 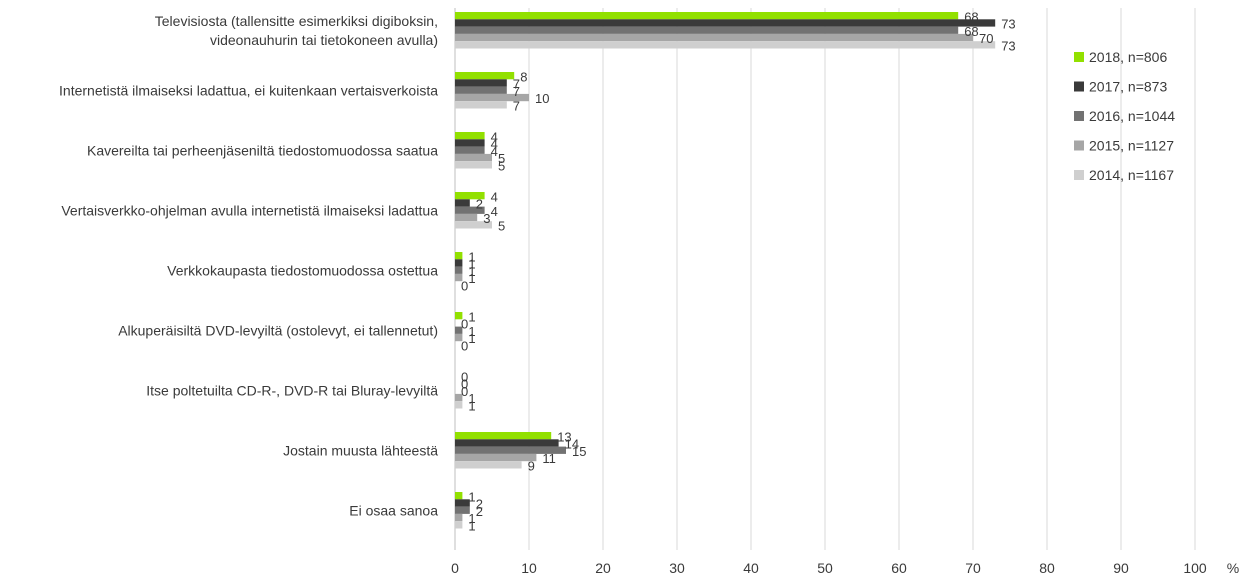 I want to click on x-tick-label: 100, so click(x=1195, y=567).